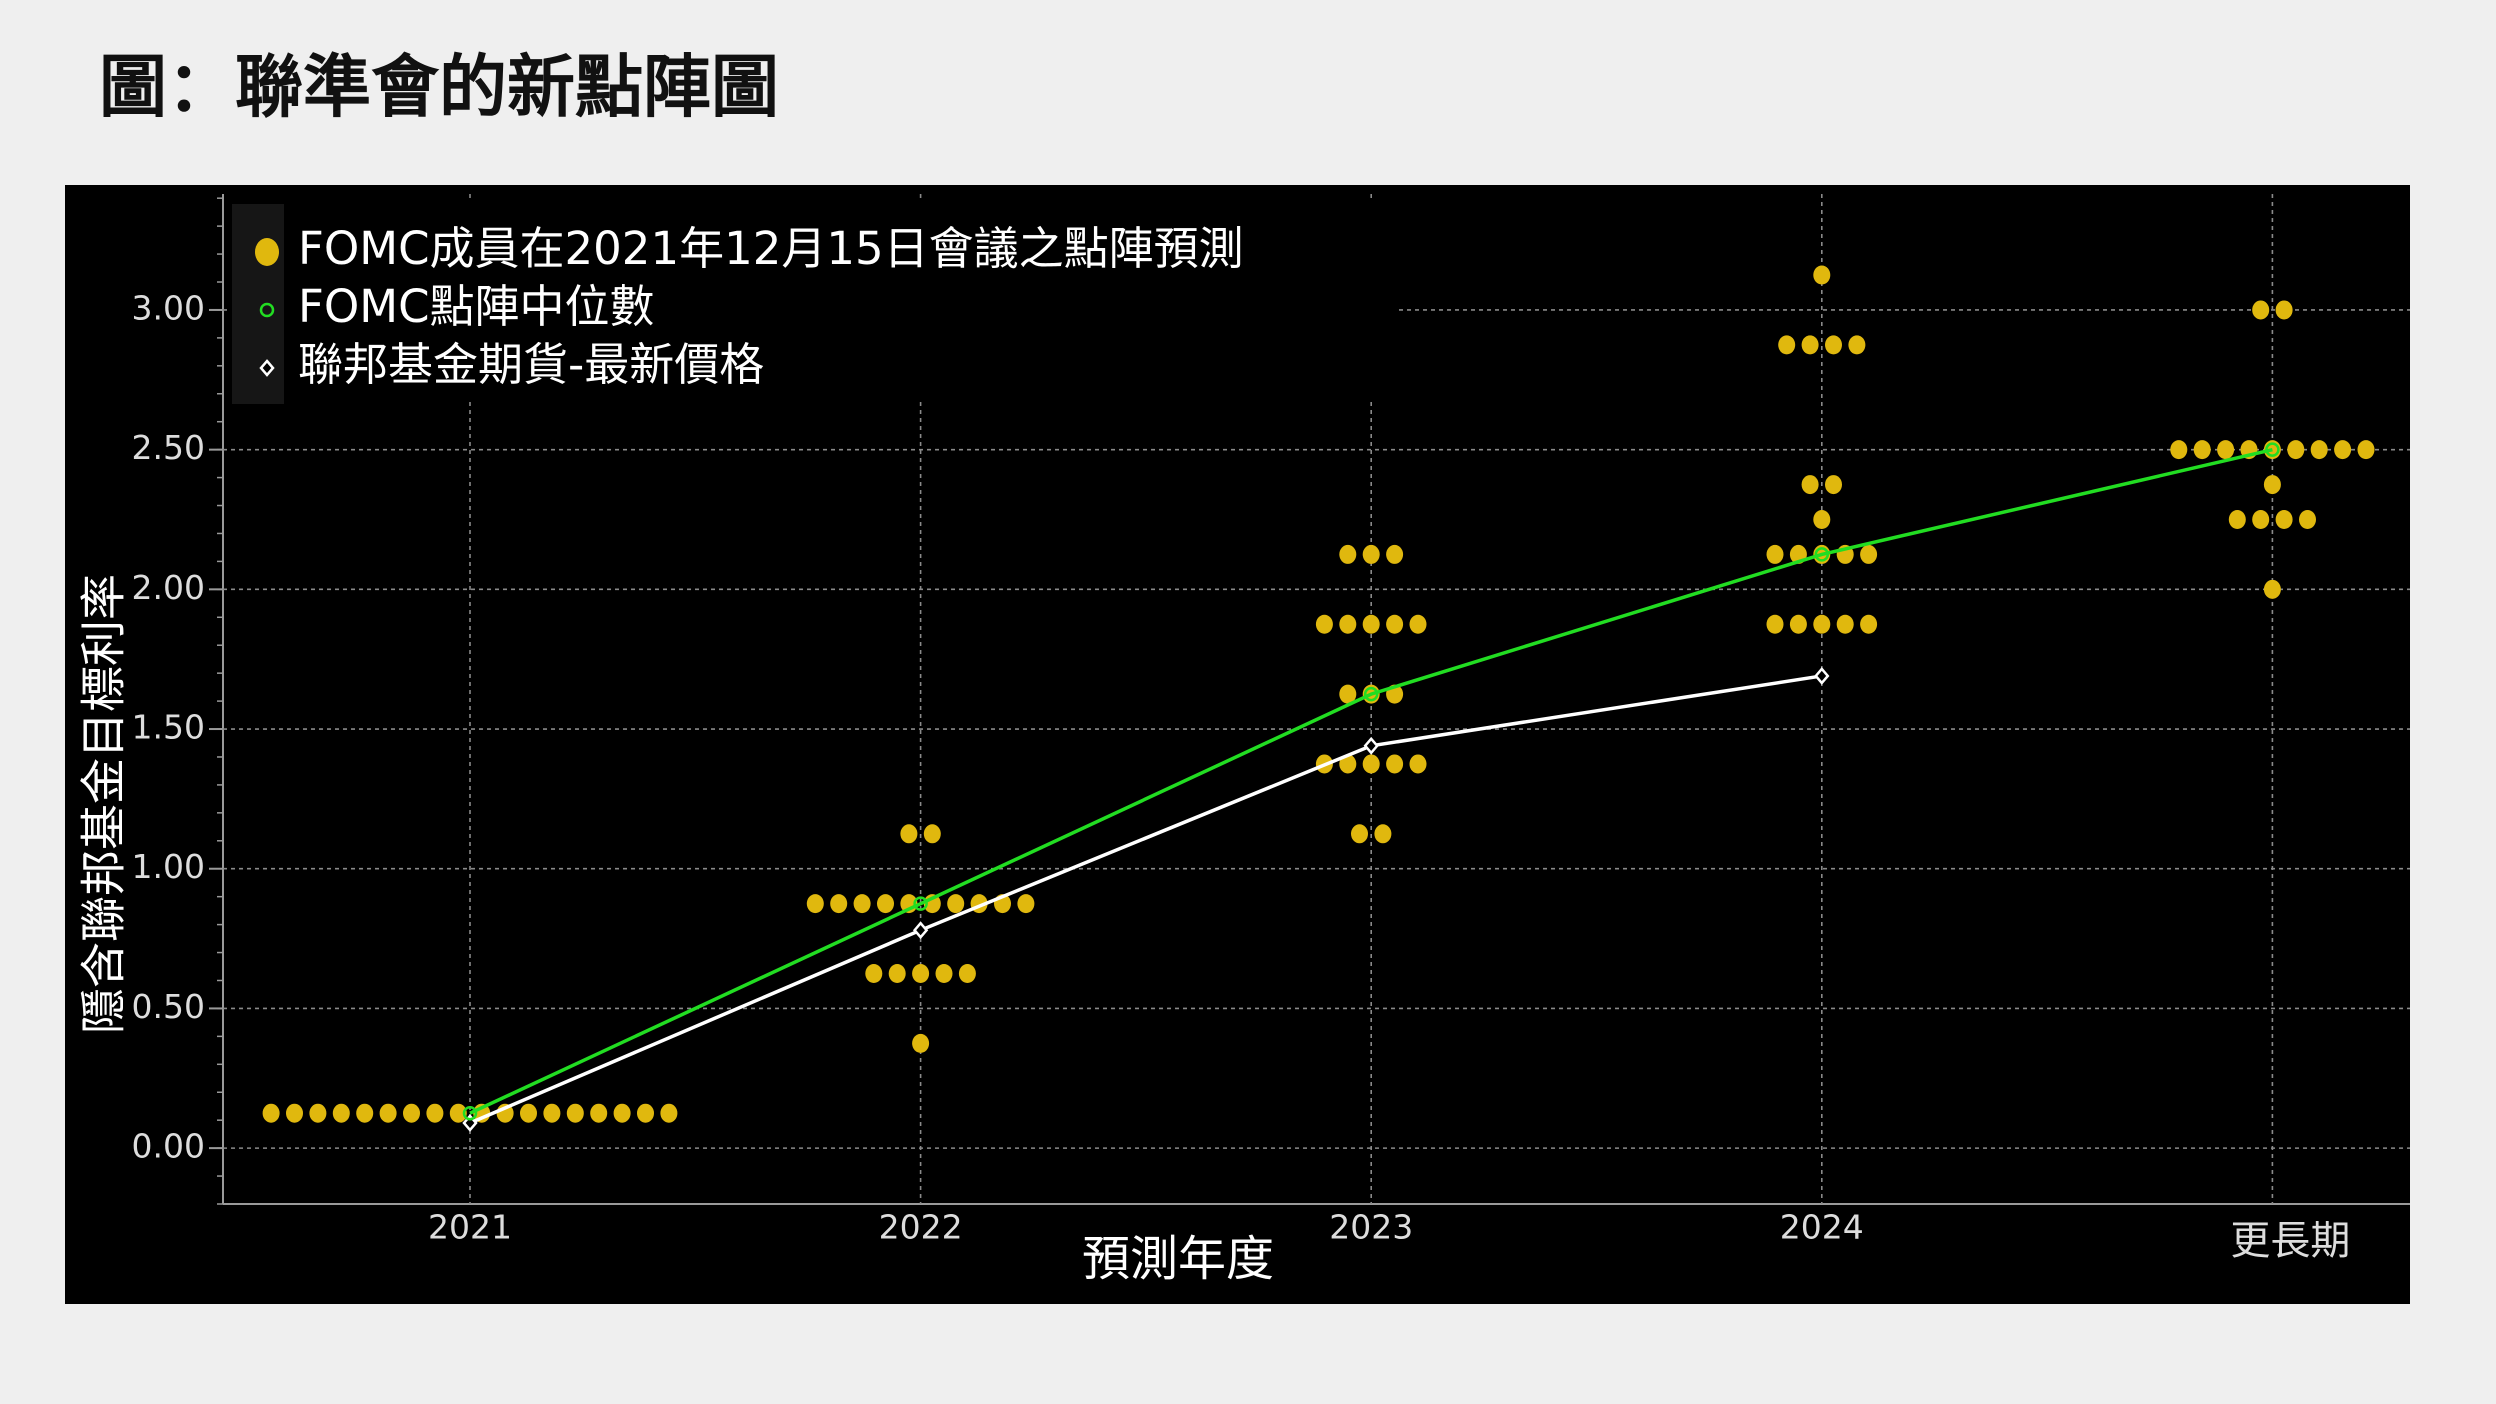 The image size is (2496, 1404). Describe the element at coordinates (168, 1006) in the screenshot. I see `y-tick-label: 0.50` at that location.